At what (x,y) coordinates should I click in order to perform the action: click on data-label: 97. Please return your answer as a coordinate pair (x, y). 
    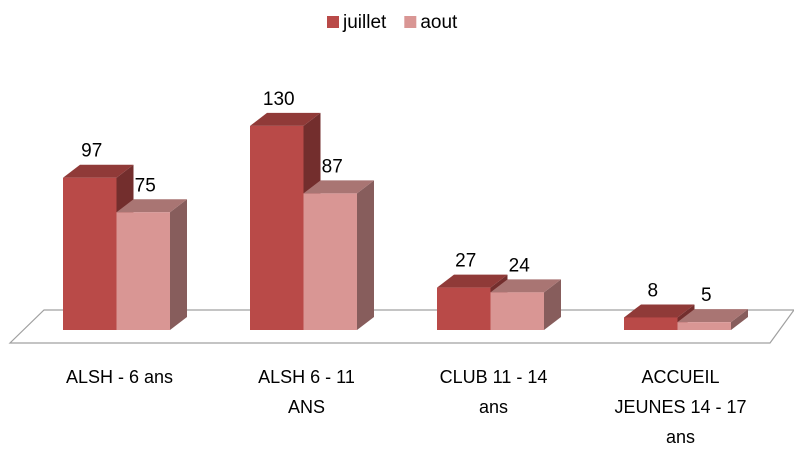
    Looking at the image, I should click on (91, 151).